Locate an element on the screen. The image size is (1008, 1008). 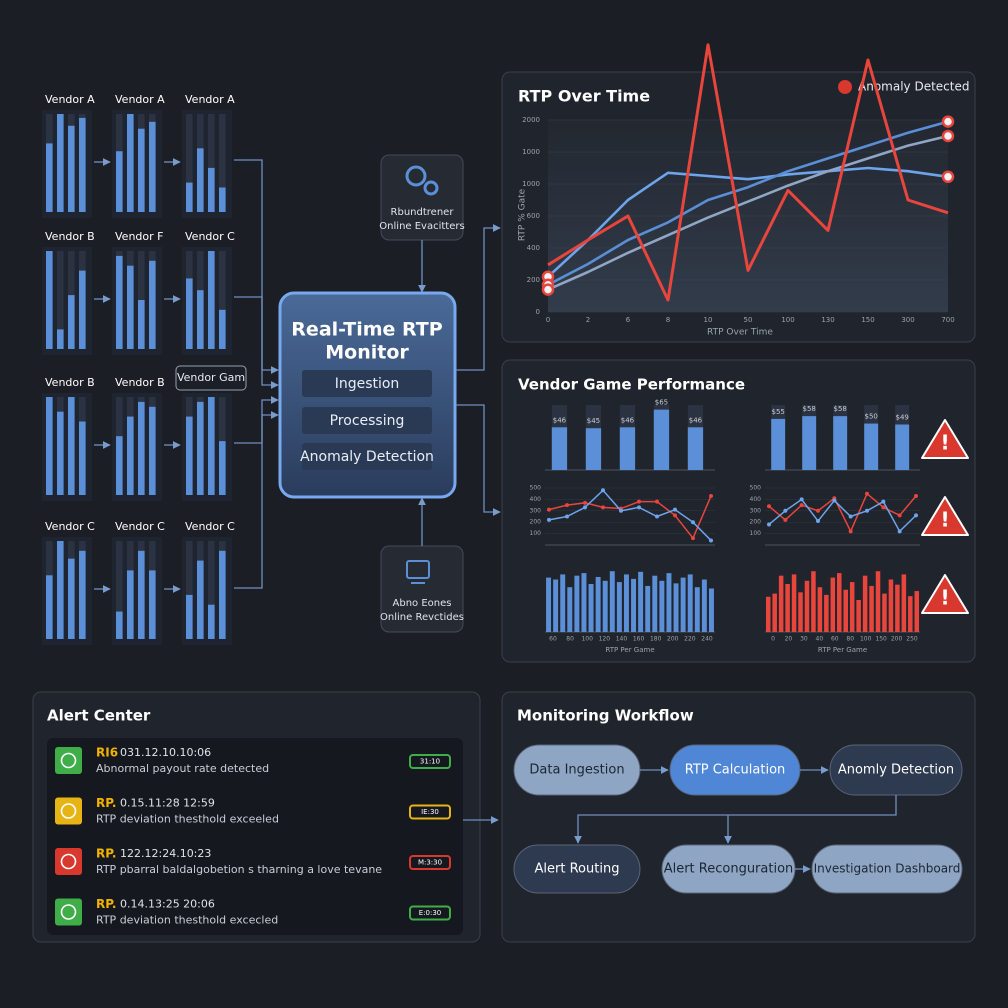
alert-badge-text: E:0:30 is located at coordinates (430, 913).